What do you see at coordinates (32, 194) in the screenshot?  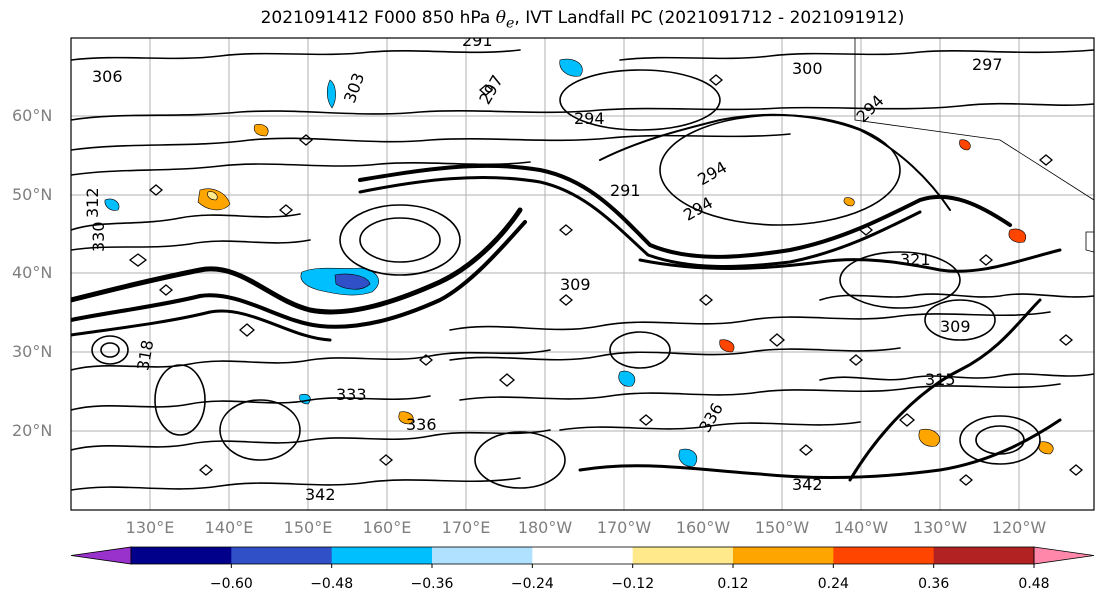 I see `lat-label-50n: 50°N` at bounding box center [32, 194].